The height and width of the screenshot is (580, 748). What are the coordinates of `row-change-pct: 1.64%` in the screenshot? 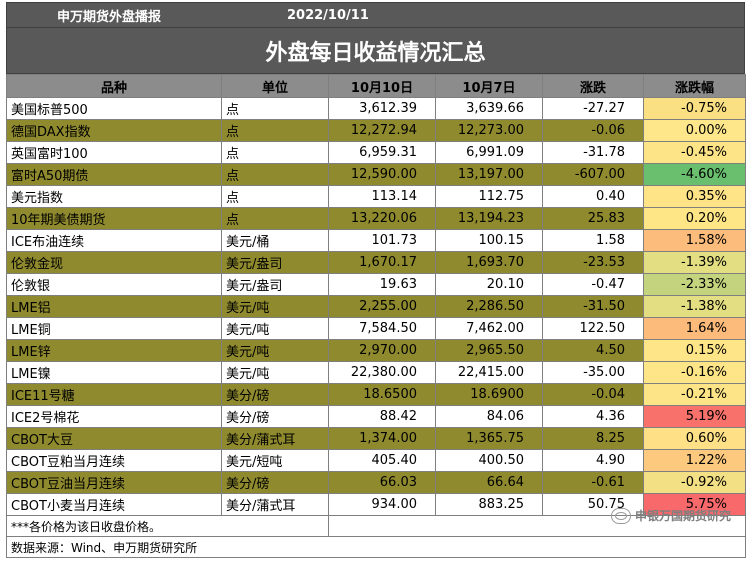 It's located at (694, 328).